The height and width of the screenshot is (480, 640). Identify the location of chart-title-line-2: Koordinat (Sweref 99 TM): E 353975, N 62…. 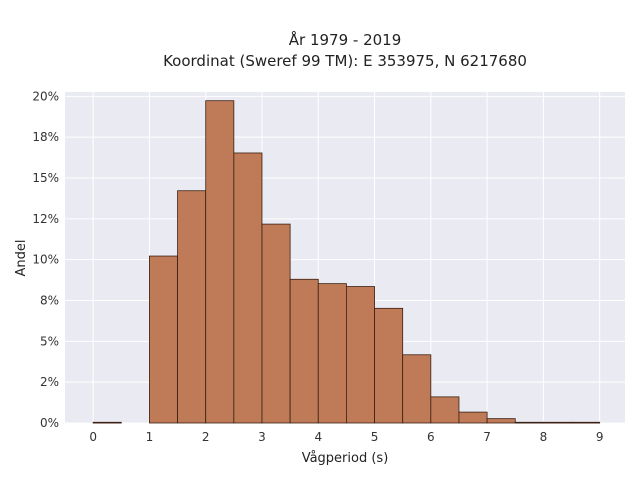
(345, 61).